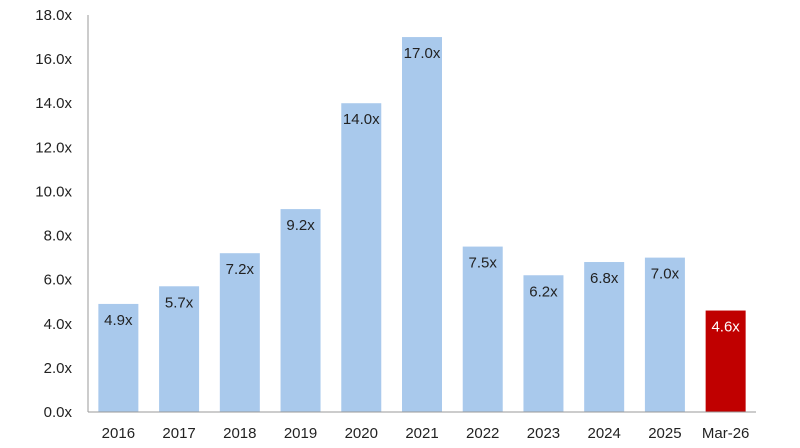 Image resolution: width=800 pixels, height=448 pixels. What do you see at coordinates (300, 225) in the screenshot?
I see `data-label-2019: 9.2x` at bounding box center [300, 225].